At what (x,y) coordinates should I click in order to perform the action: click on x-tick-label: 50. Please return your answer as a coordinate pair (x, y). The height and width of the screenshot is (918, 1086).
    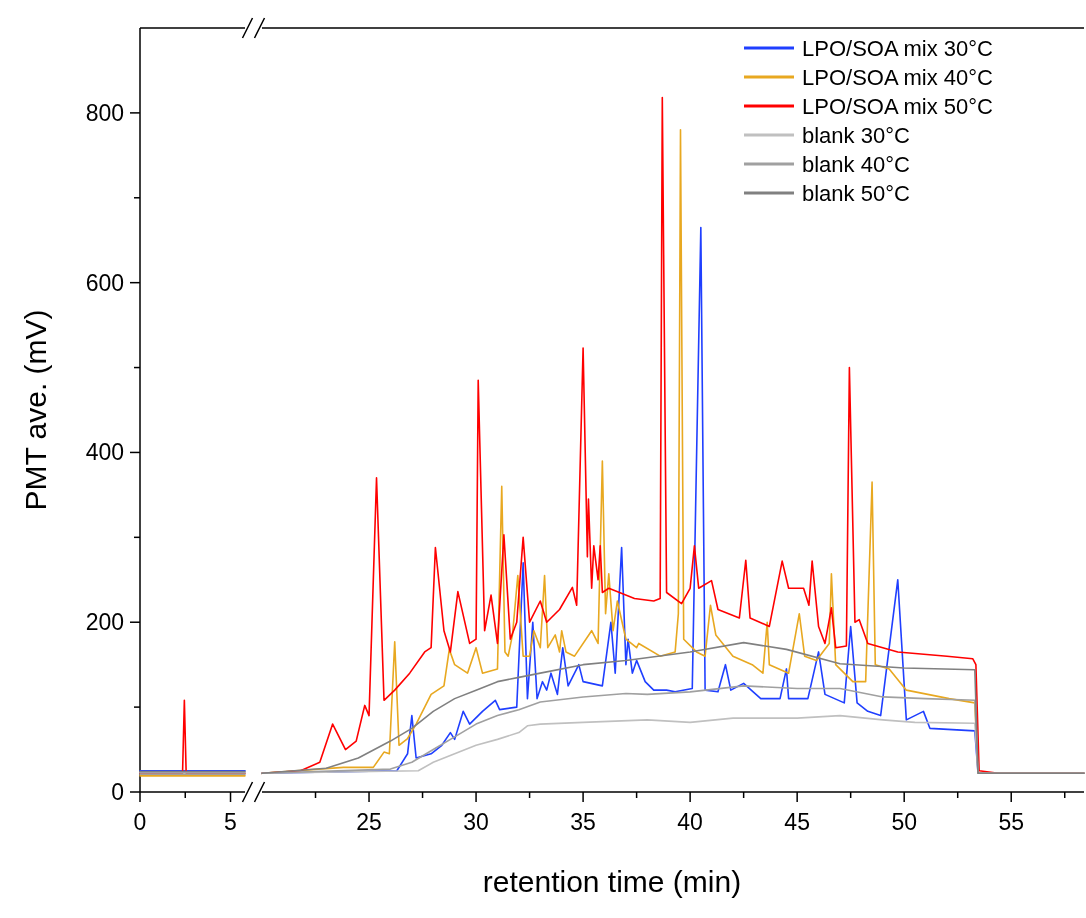
    Looking at the image, I should click on (904, 822).